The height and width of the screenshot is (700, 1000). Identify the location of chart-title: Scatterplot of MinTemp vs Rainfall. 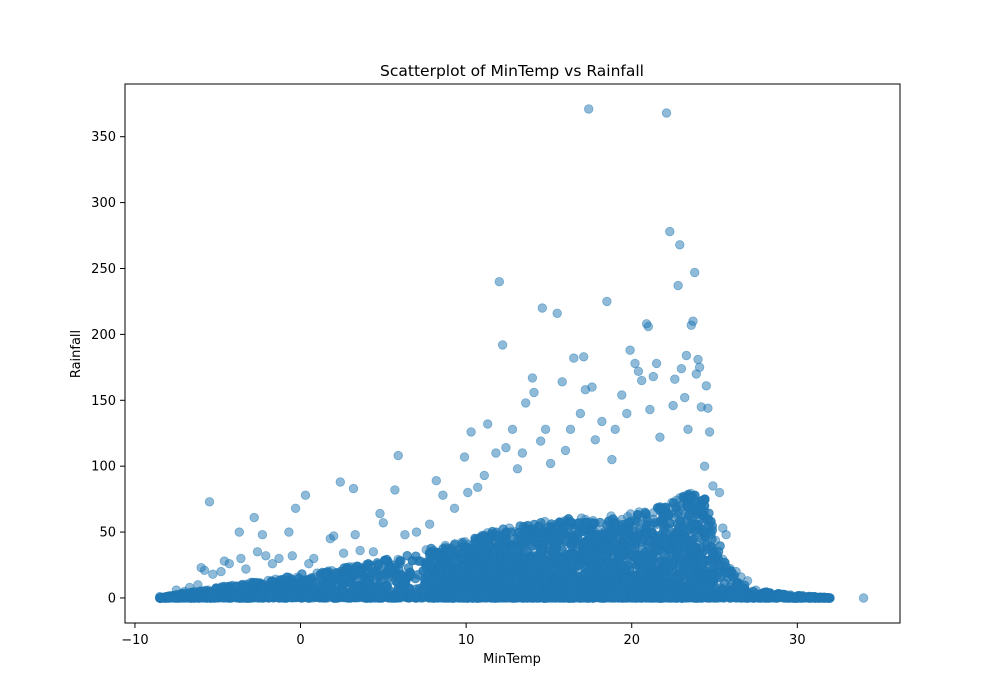
(512, 71).